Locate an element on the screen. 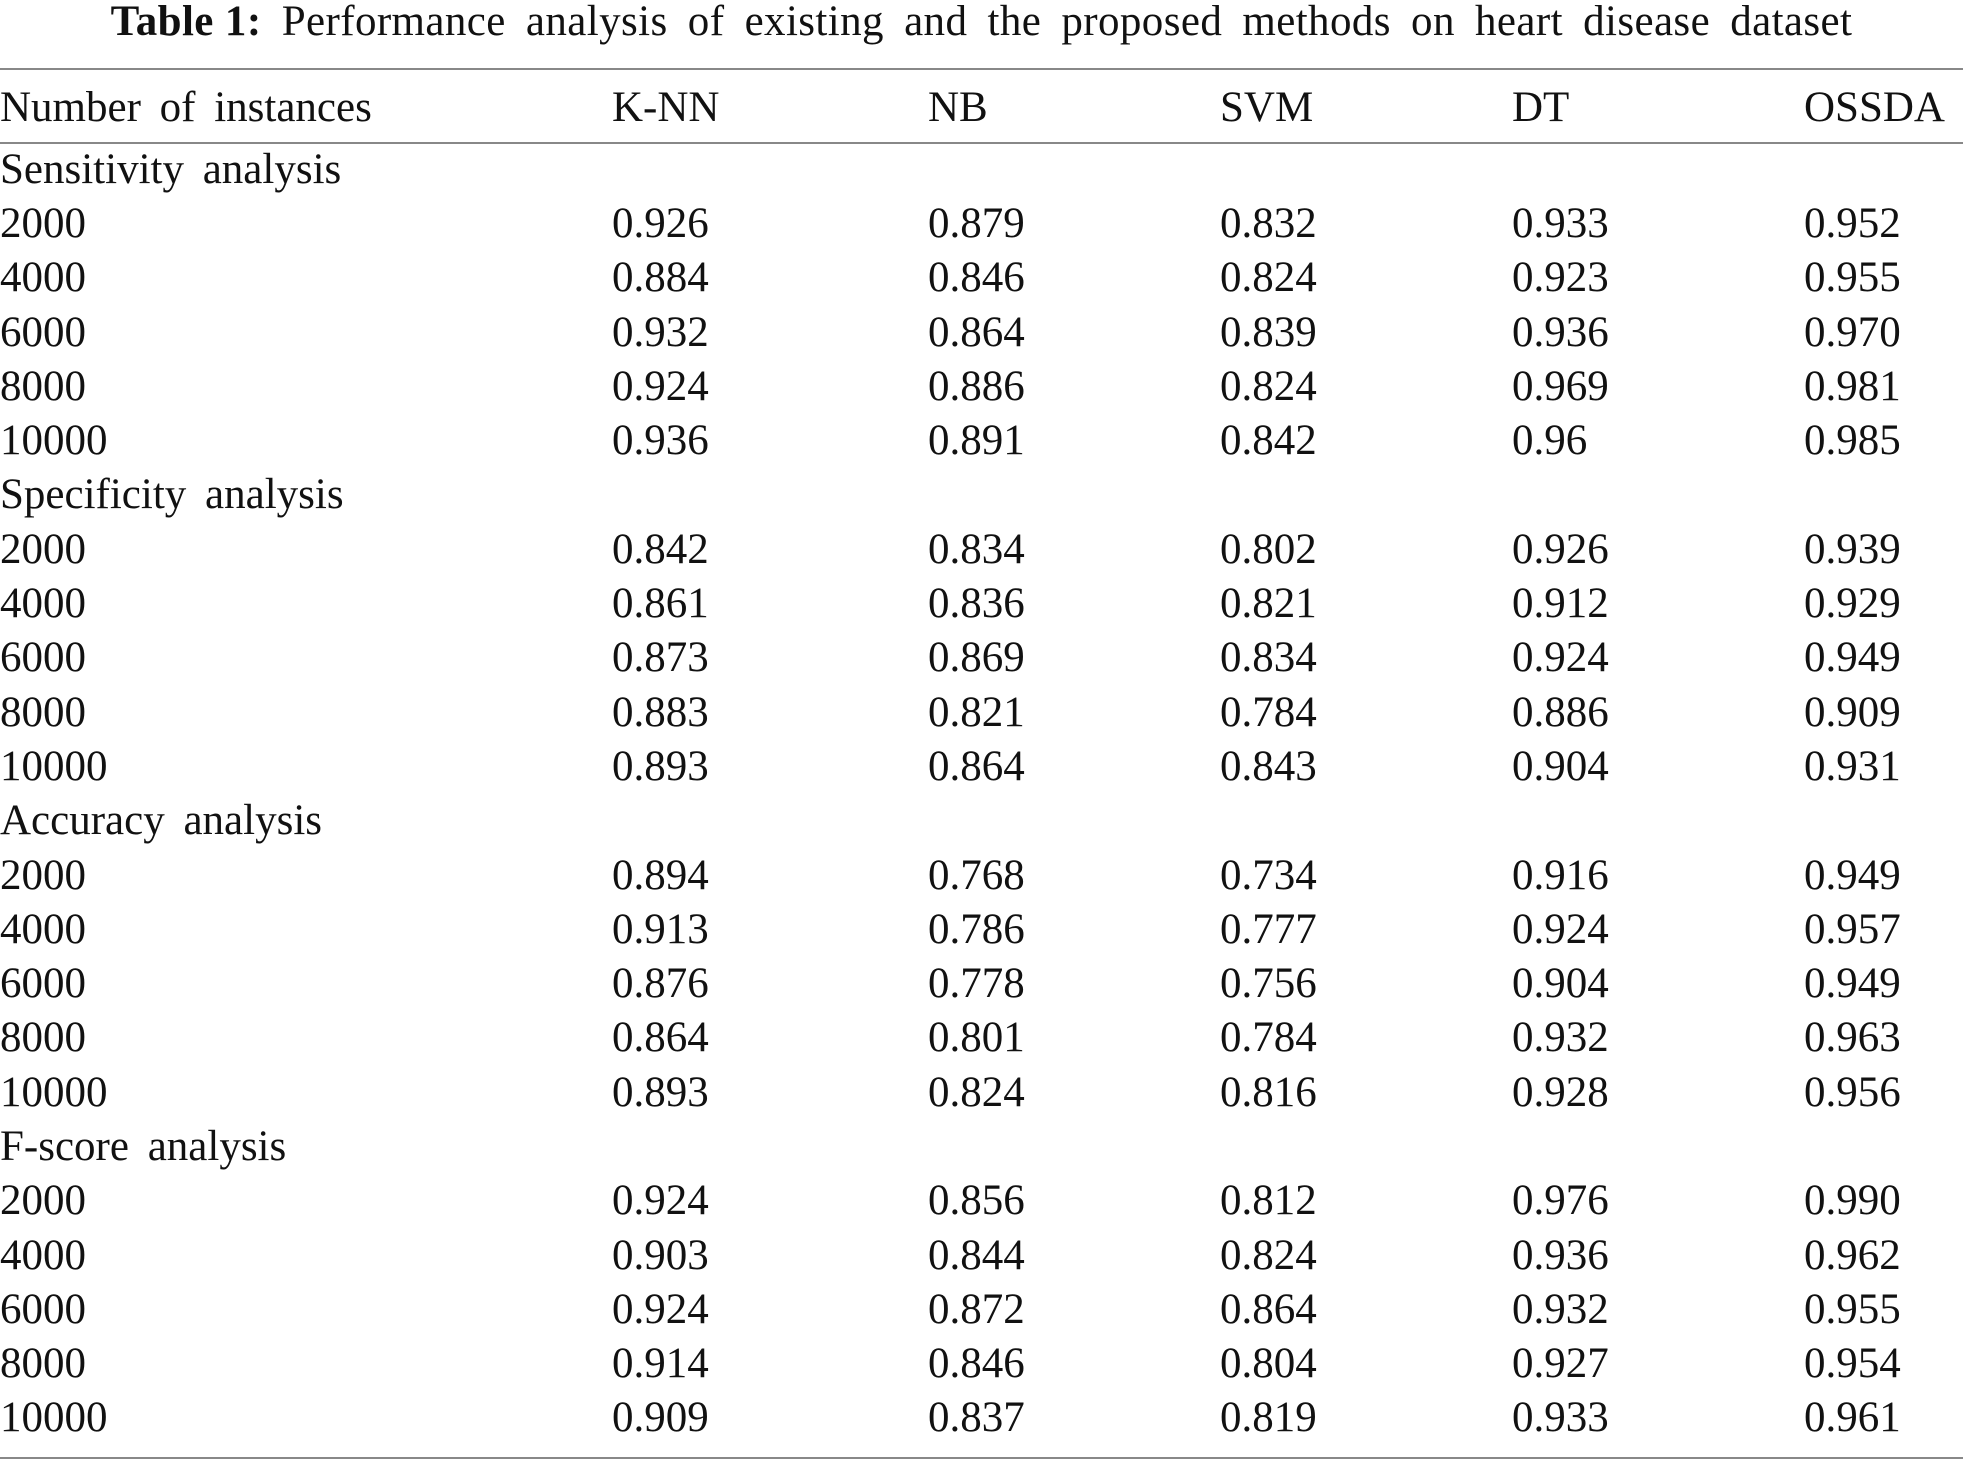 The width and height of the screenshot is (1963, 1463). cell-ossda: 0.962 is located at coordinates (1852, 1255).